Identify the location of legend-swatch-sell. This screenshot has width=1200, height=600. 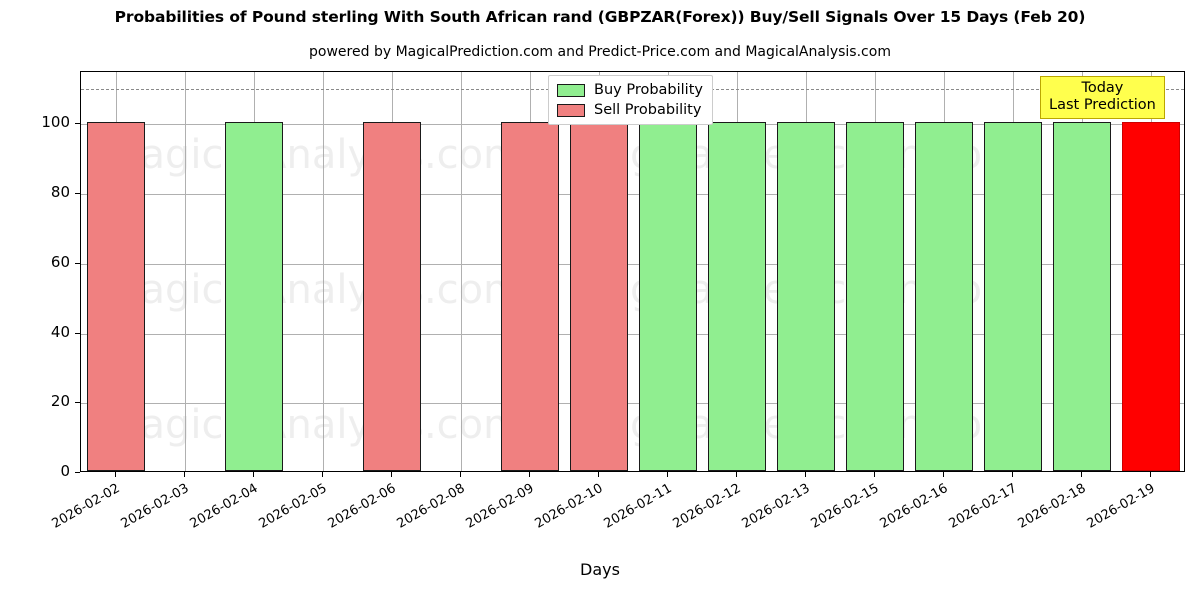
(571, 110).